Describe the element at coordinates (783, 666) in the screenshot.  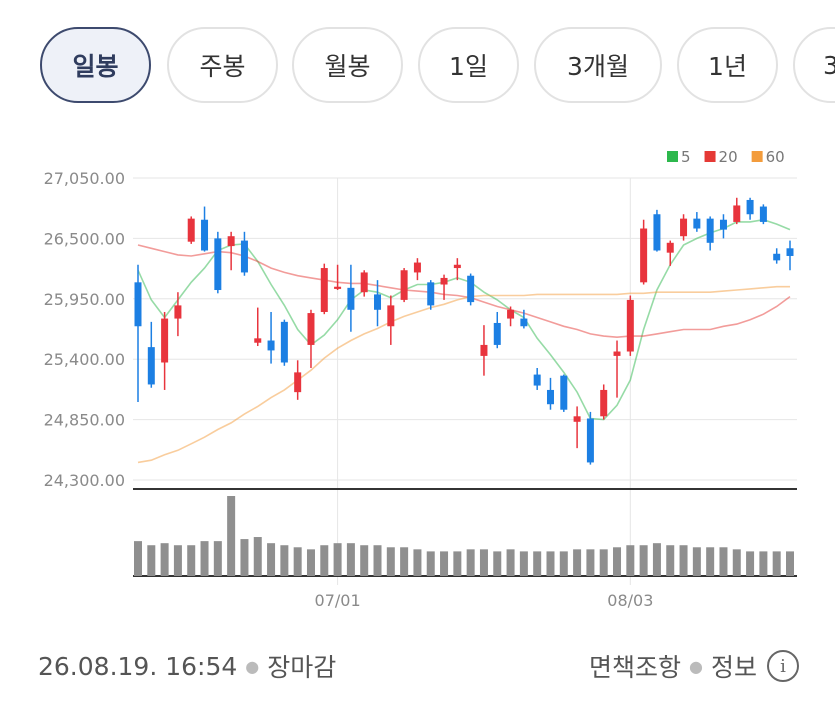
I see `info-icon: i` at that location.